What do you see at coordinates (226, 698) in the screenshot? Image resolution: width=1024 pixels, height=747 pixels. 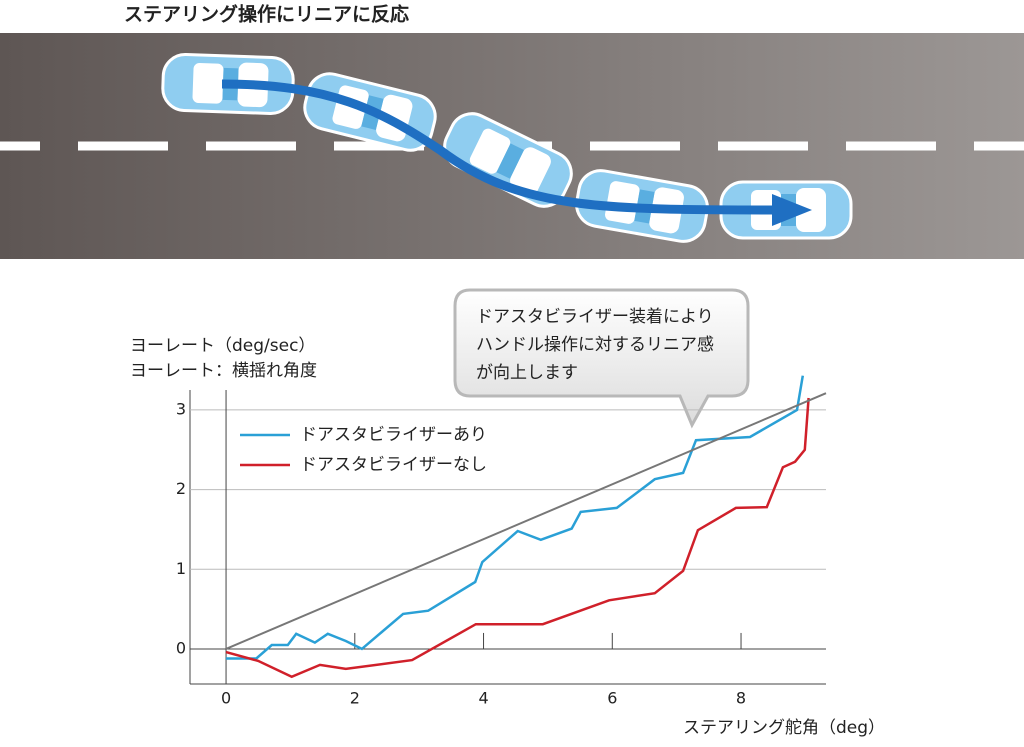 I see `x-tick-label: 0` at bounding box center [226, 698].